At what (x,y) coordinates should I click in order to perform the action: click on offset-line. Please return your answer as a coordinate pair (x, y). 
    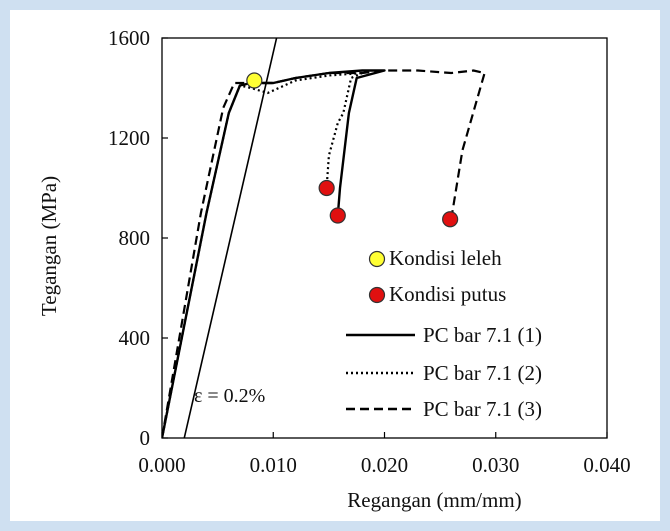
    Looking at the image, I should click on (230, 238).